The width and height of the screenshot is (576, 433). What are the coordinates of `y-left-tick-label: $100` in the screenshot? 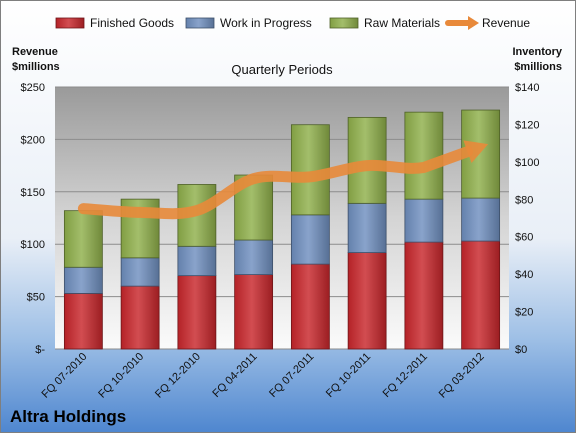 It's located at (33, 245).